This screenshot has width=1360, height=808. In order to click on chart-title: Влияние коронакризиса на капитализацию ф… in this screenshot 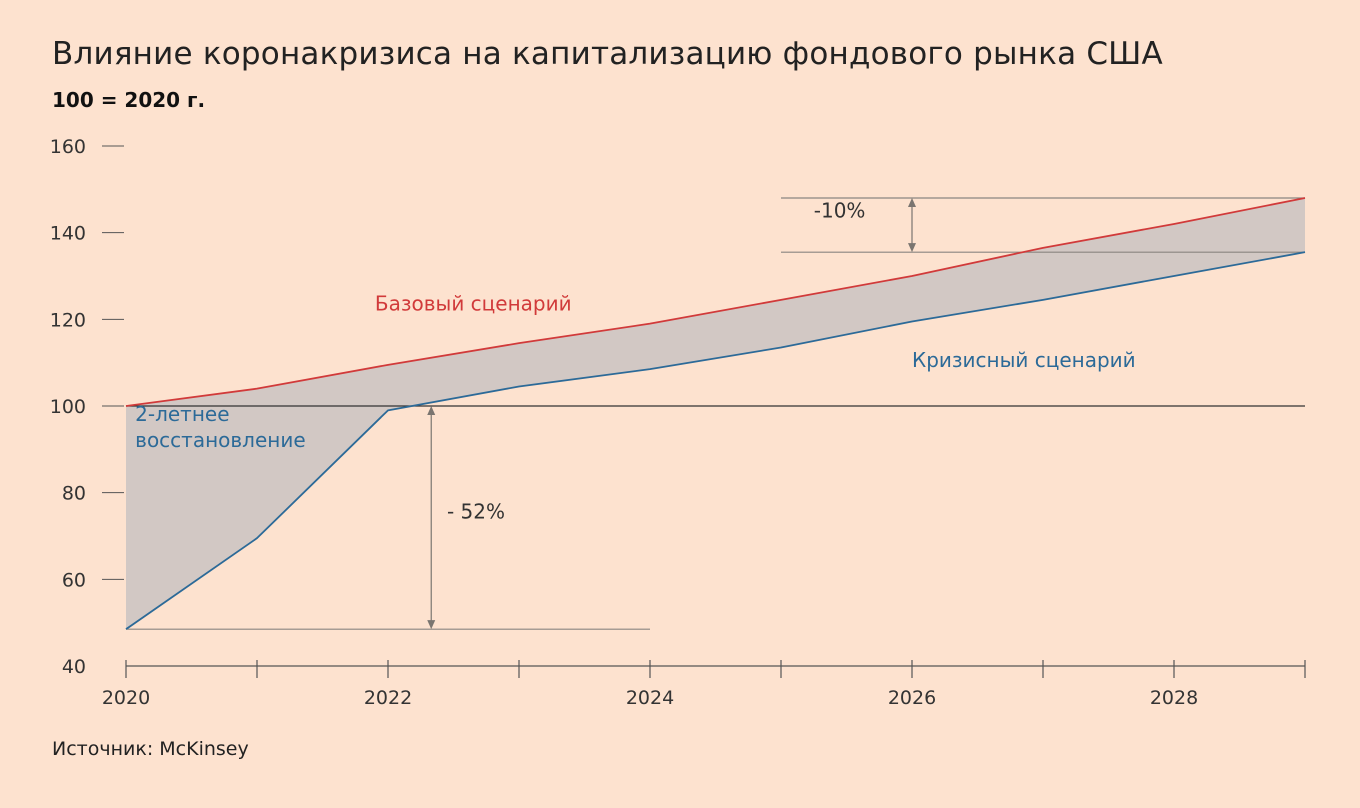, I will do `click(607, 54)`.